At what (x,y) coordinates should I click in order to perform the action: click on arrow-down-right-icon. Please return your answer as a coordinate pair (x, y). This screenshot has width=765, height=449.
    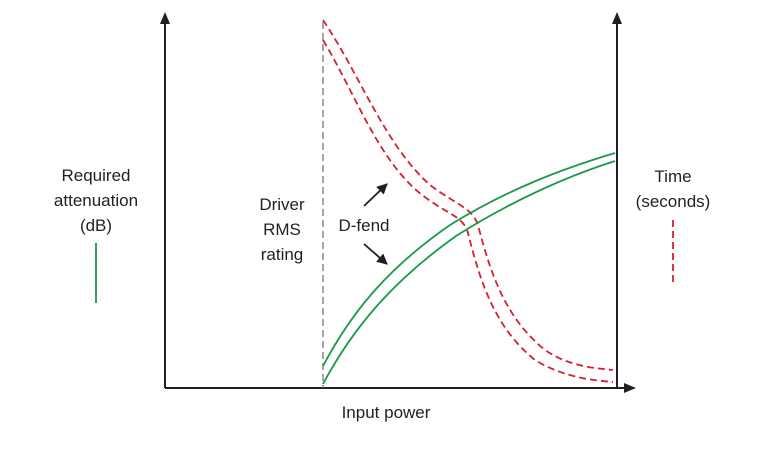
    Looking at the image, I should click on (375, 254).